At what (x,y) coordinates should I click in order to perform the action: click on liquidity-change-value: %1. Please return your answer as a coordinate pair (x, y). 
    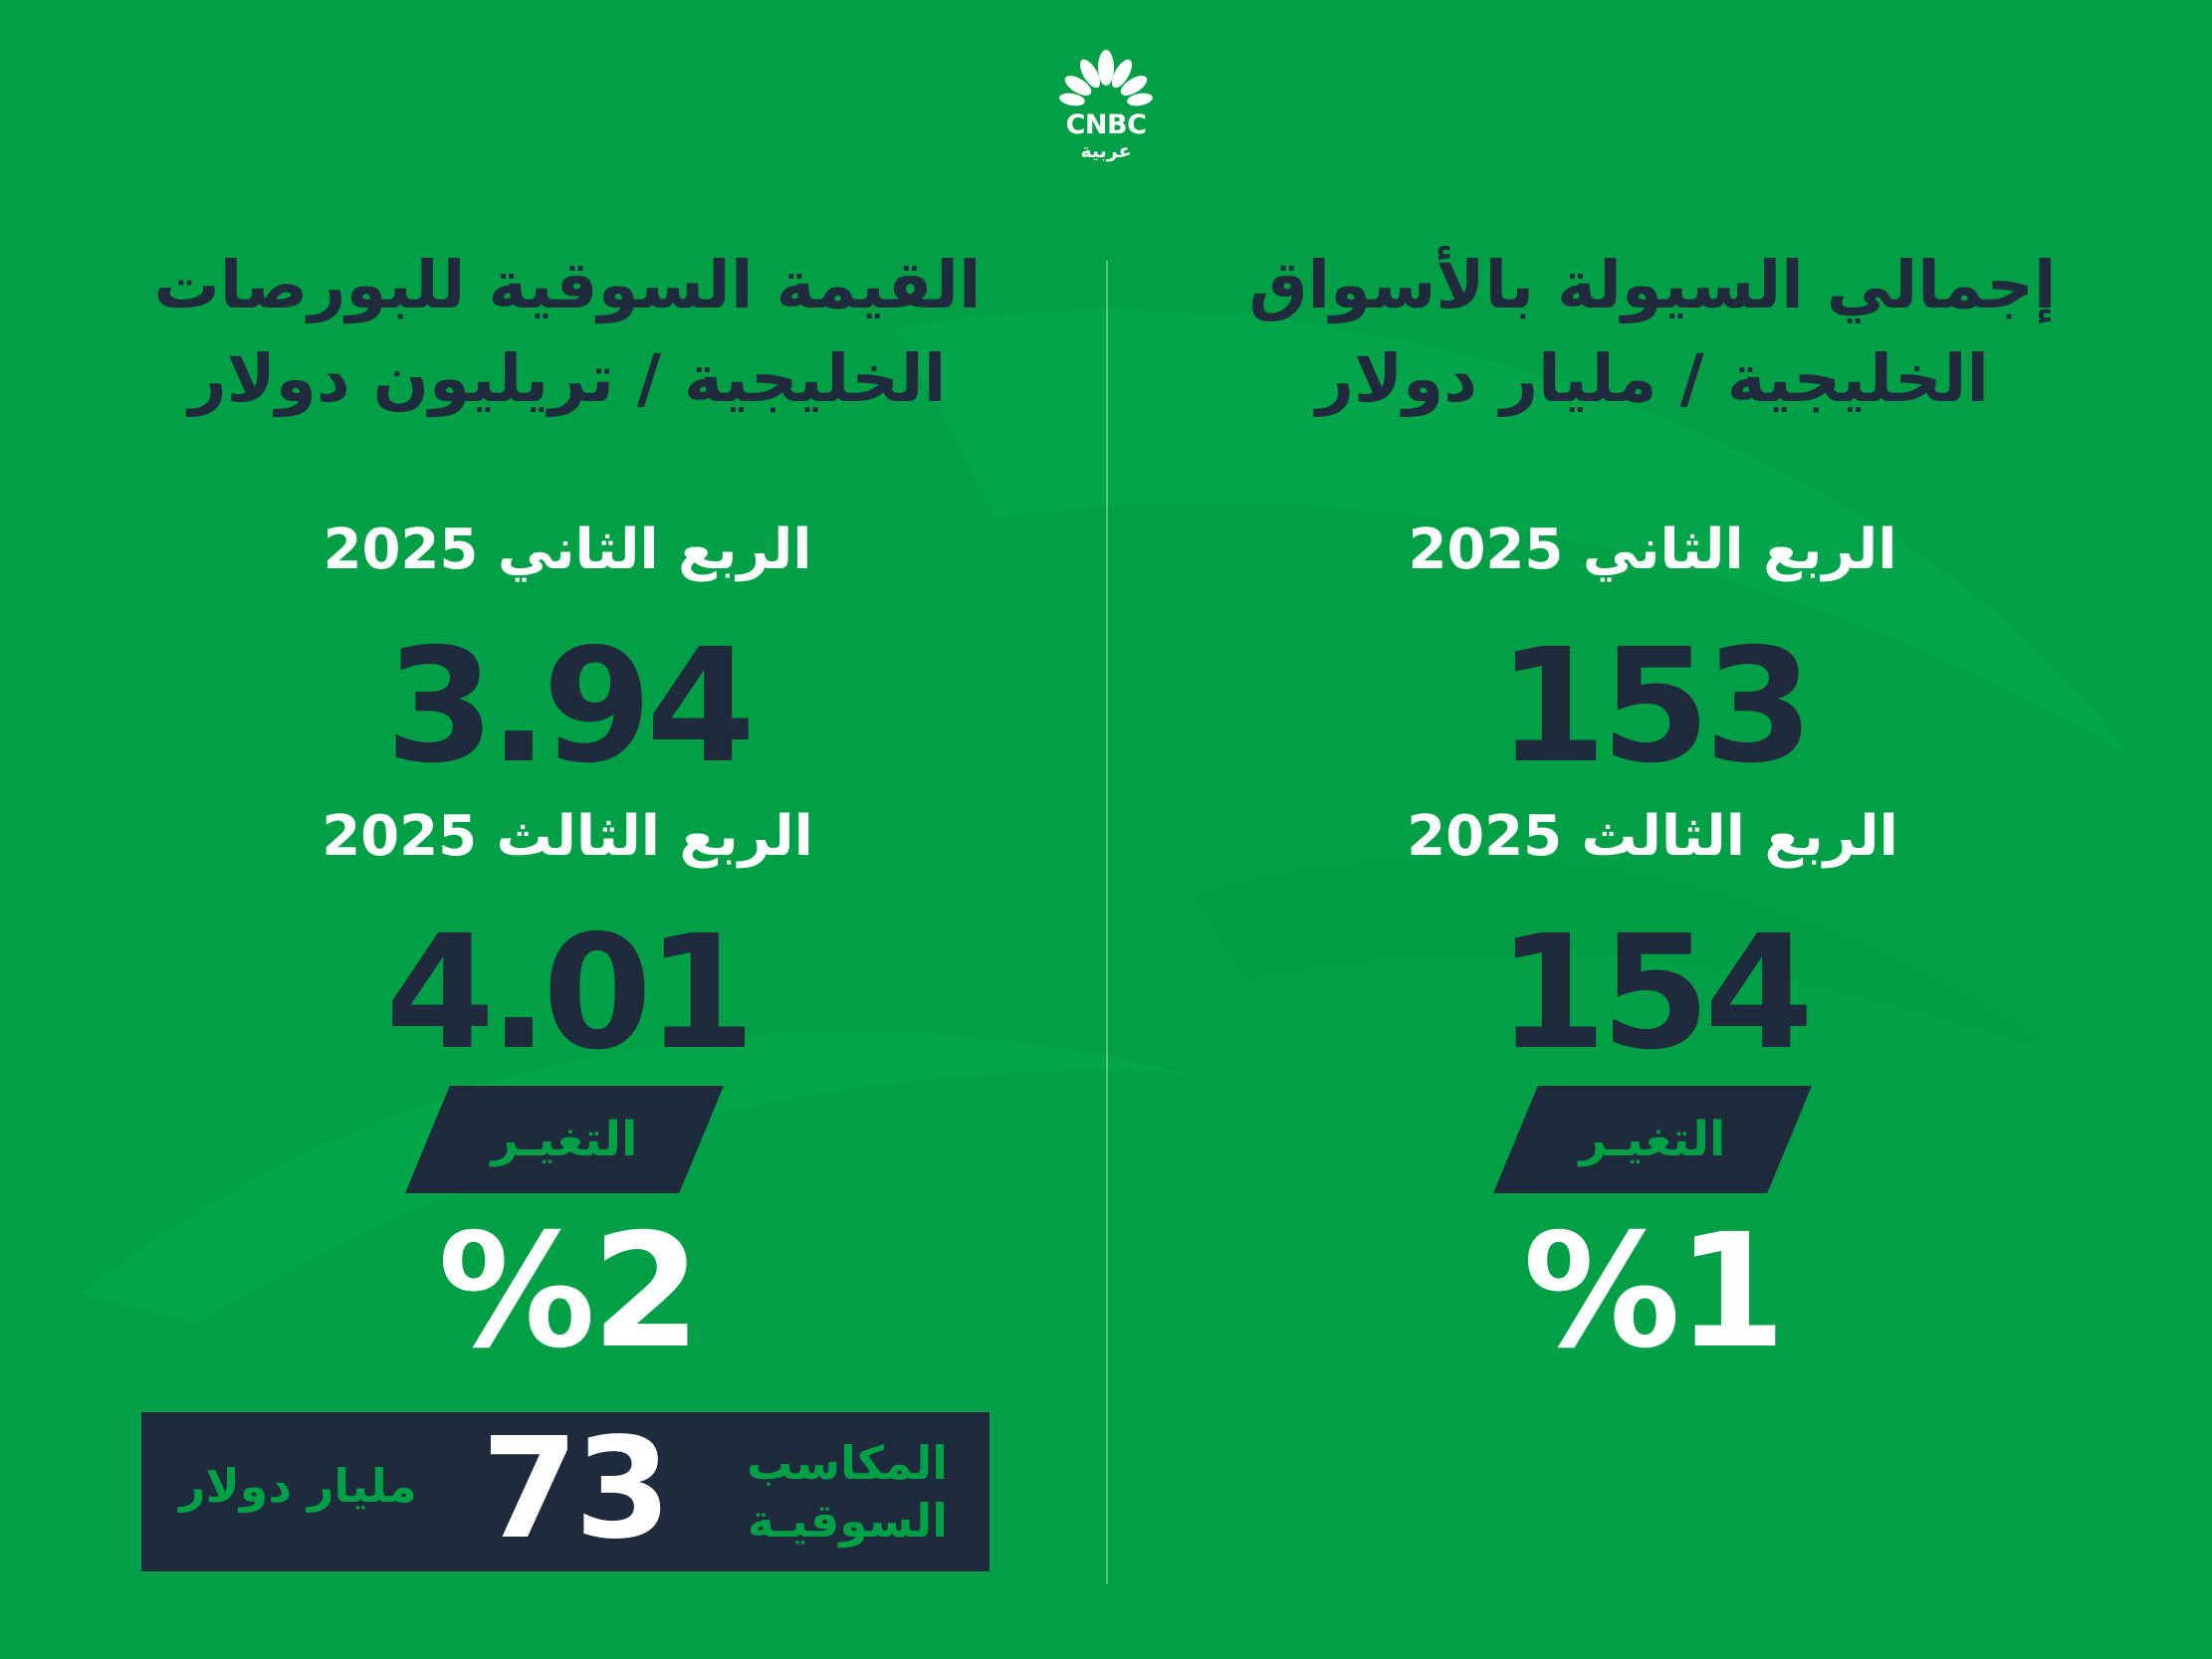
    Looking at the image, I should click on (1654, 1291).